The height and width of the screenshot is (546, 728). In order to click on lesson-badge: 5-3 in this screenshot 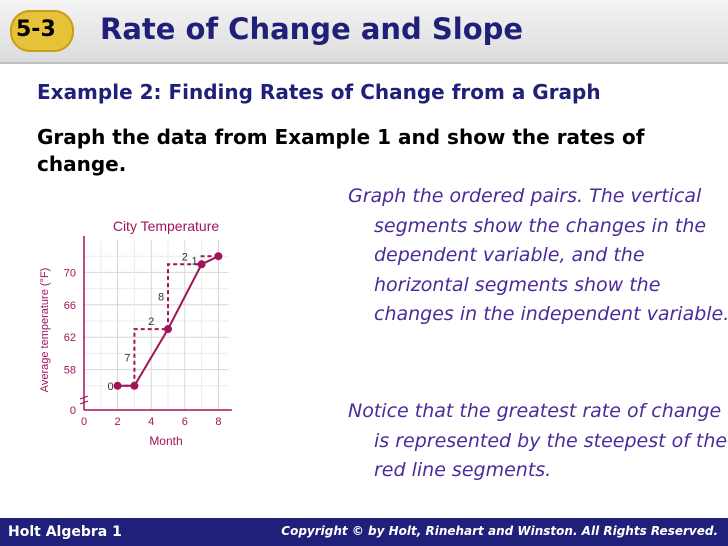, I will do `click(42, 31)`.